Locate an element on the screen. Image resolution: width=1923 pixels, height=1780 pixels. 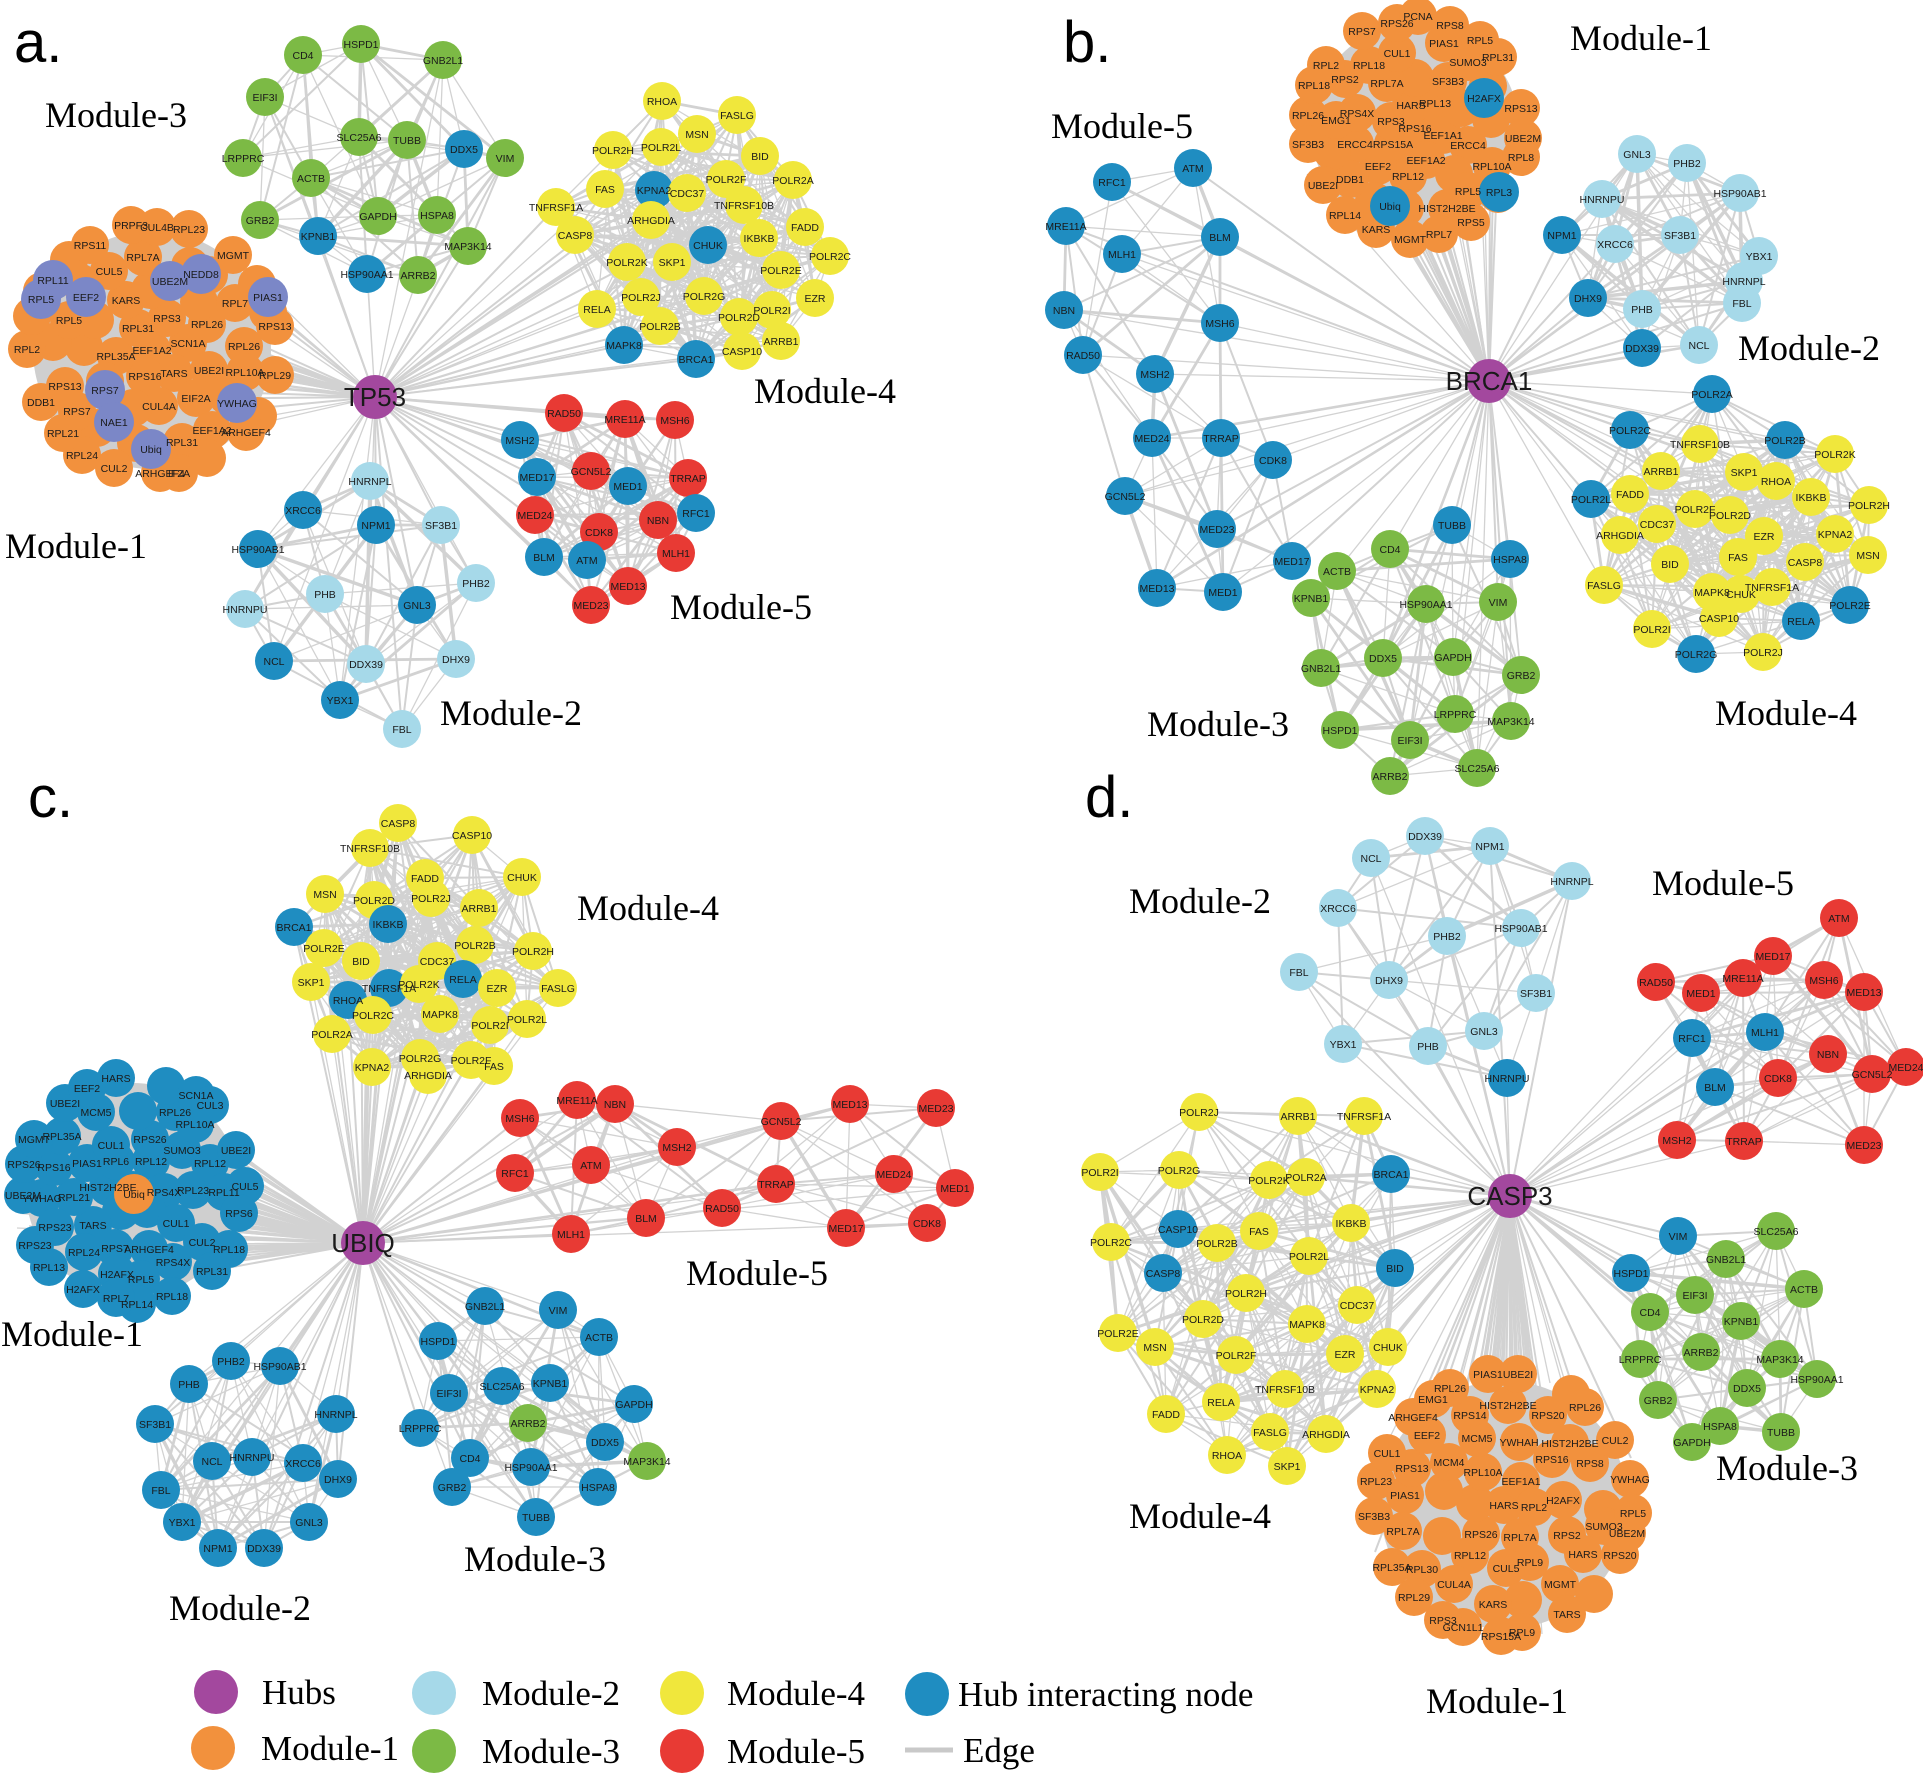
svg-text: FASLG is located at coordinates (558, 989).